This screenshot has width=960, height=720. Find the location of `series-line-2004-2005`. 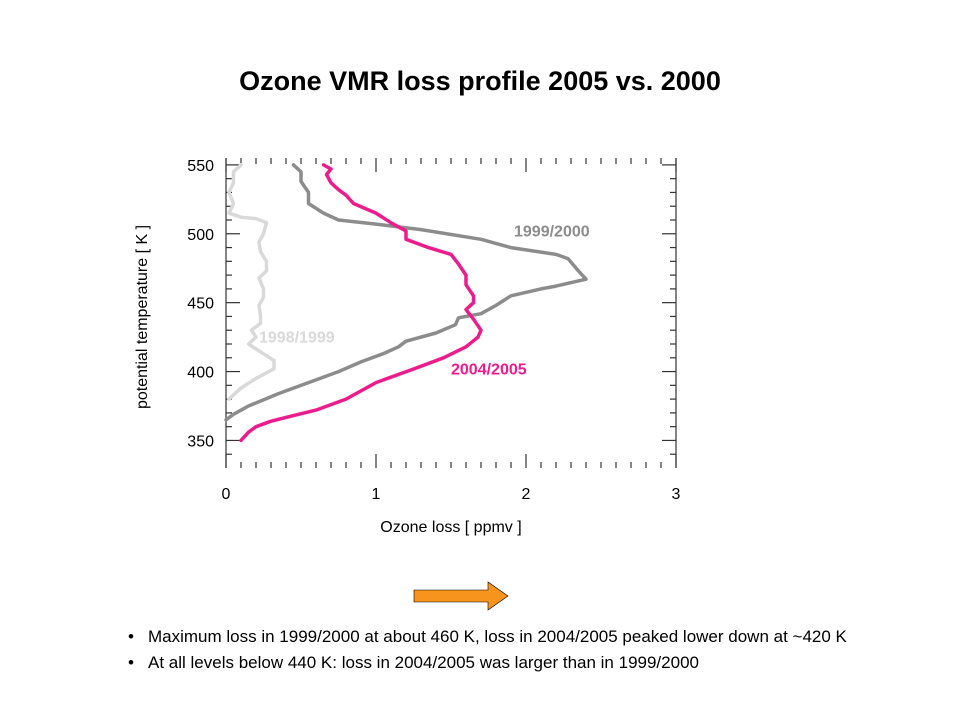

series-line-2004-2005 is located at coordinates (361, 303).